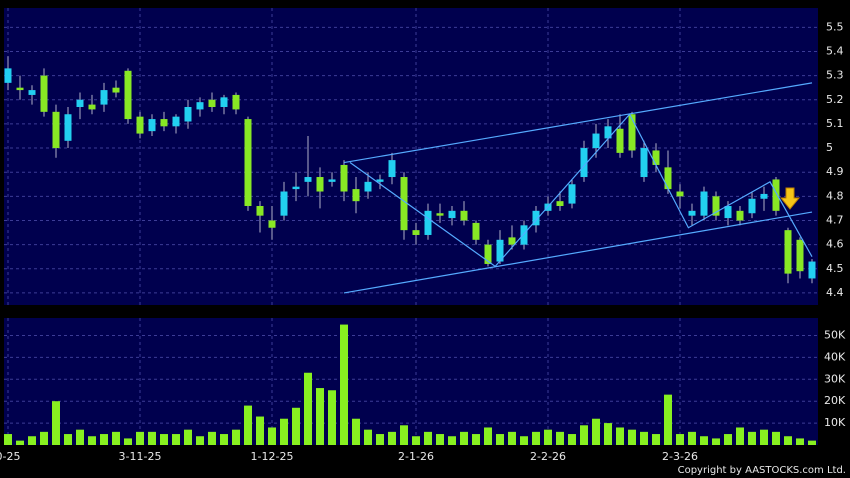 This screenshot has height=478, width=850. I want to click on y-tick-label: 40K, so click(835, 356).